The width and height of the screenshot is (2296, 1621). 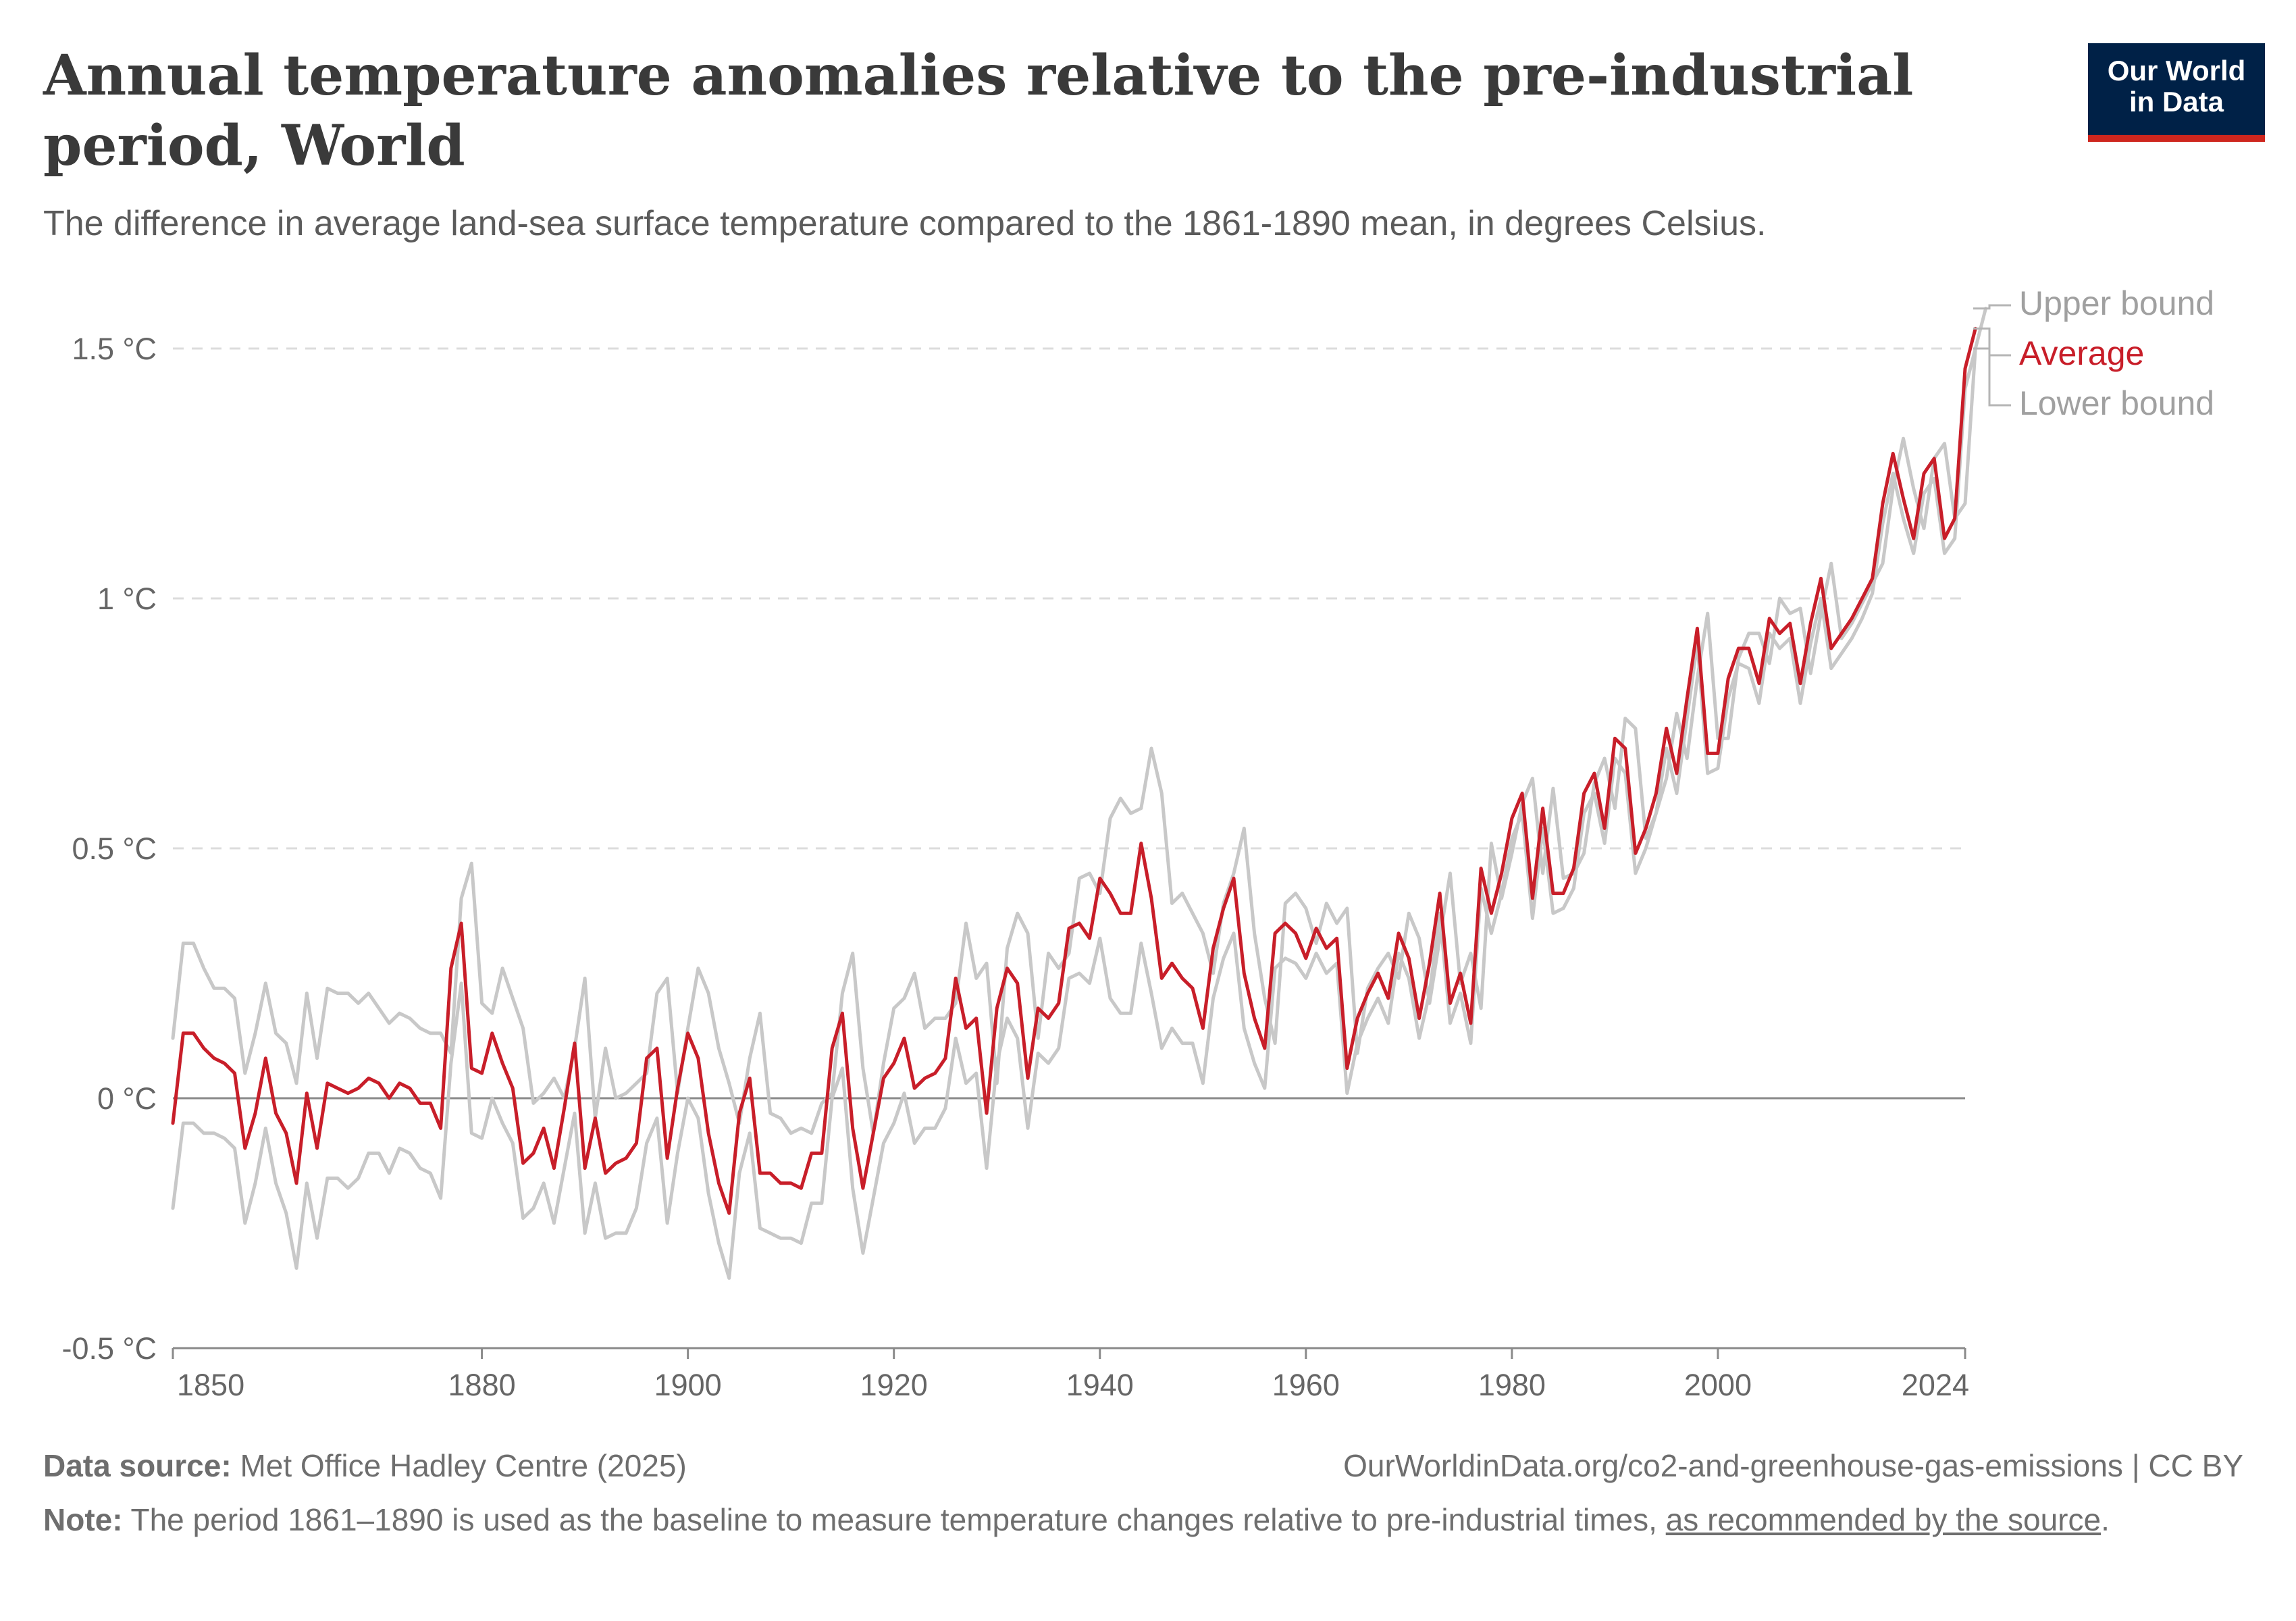 I want to click on note-end: ., so click(x=2105, y=1519).